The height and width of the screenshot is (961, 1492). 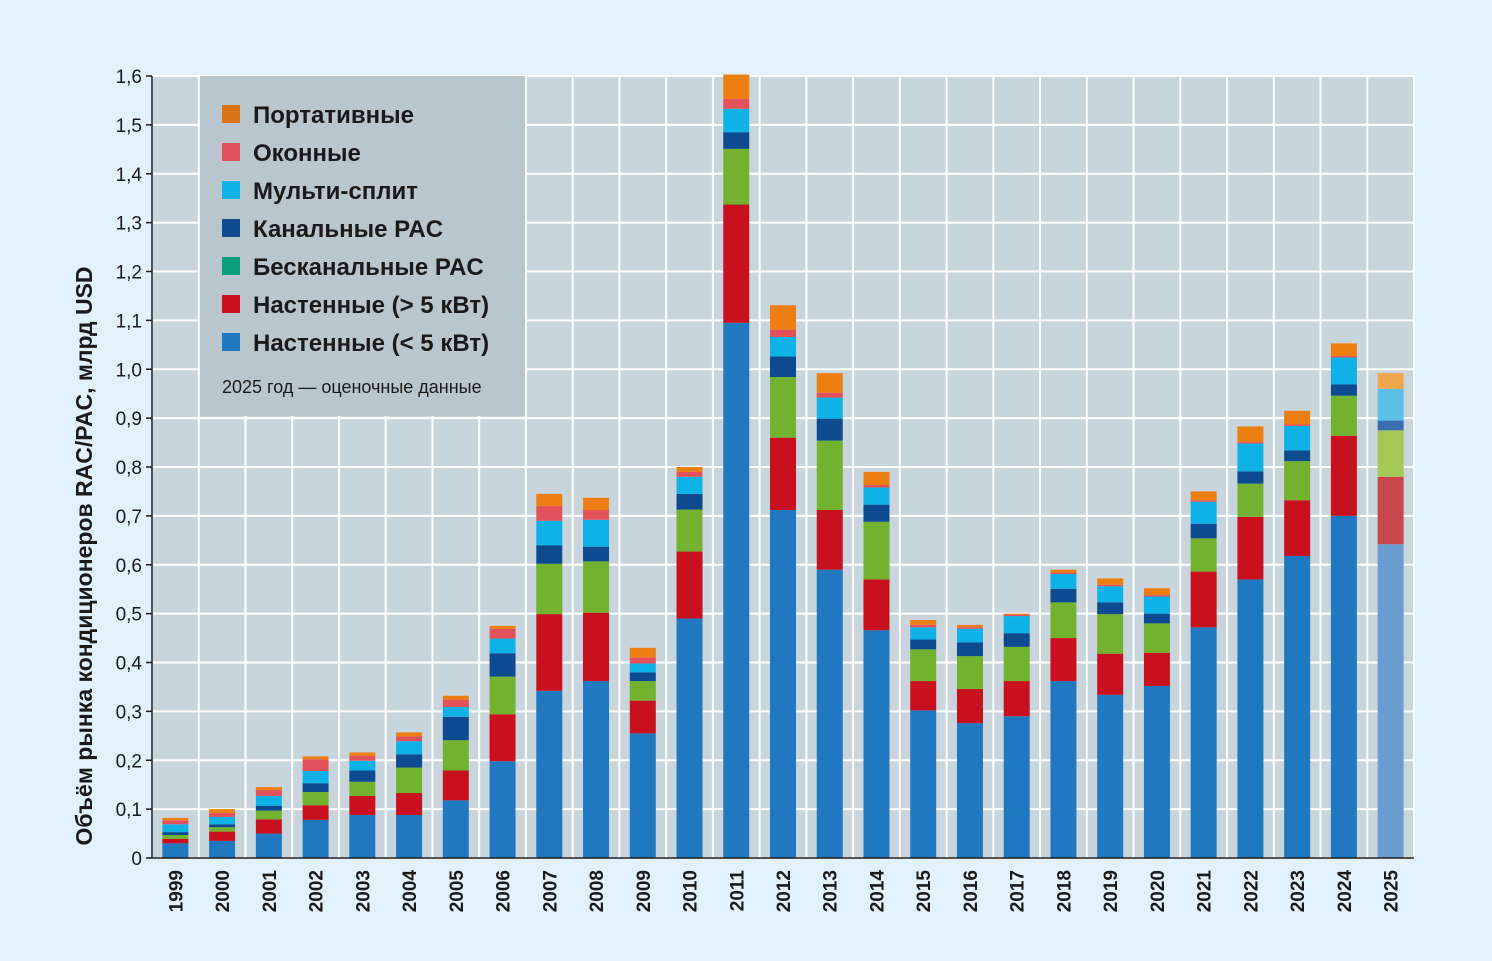 What do you see at coordinates (504, 891) in the screenshot?
I see `x-tick-label: 2006` at bounding box center [504, 891].